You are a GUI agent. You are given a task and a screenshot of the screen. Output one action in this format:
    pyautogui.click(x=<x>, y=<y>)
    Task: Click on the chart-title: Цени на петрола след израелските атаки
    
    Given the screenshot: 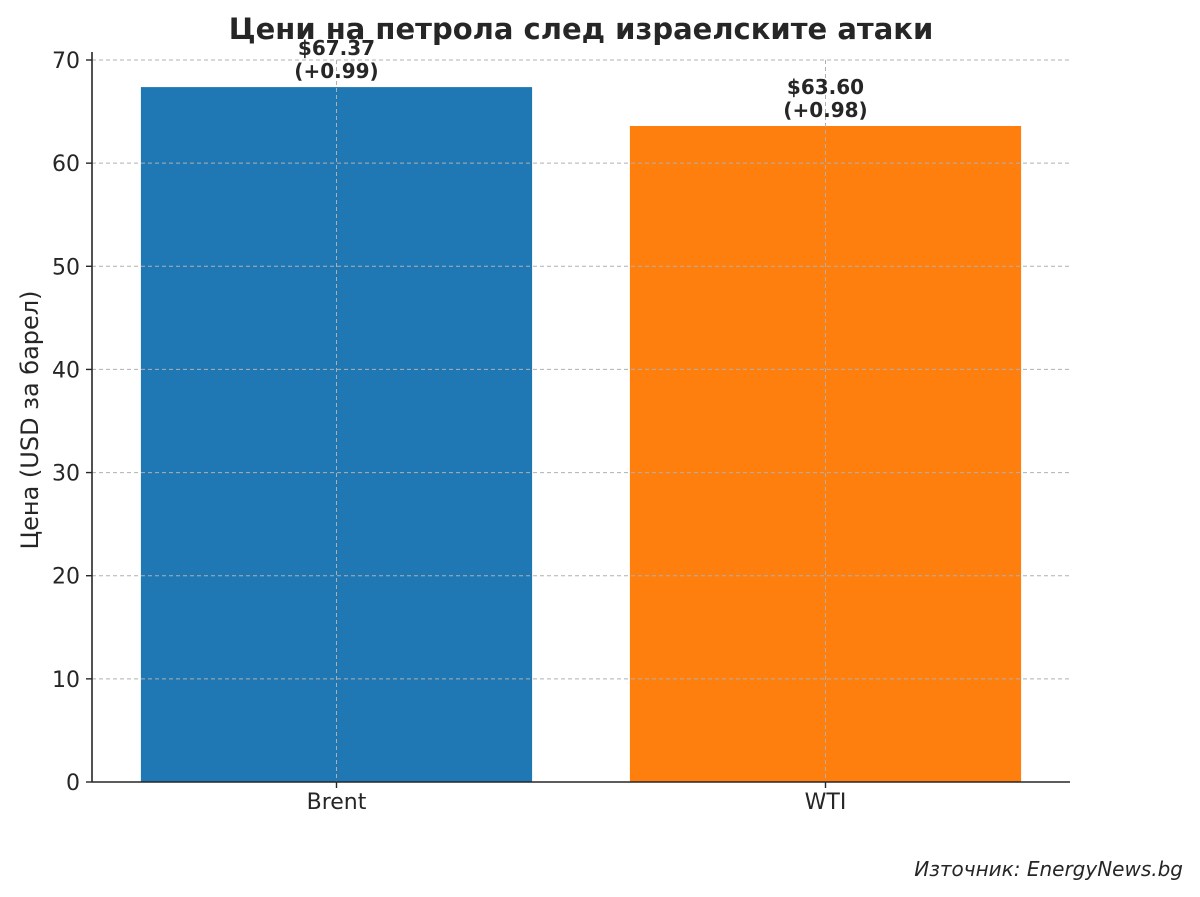 What is the action you would take?
    pyautogui.click(x=581, y=29)
    